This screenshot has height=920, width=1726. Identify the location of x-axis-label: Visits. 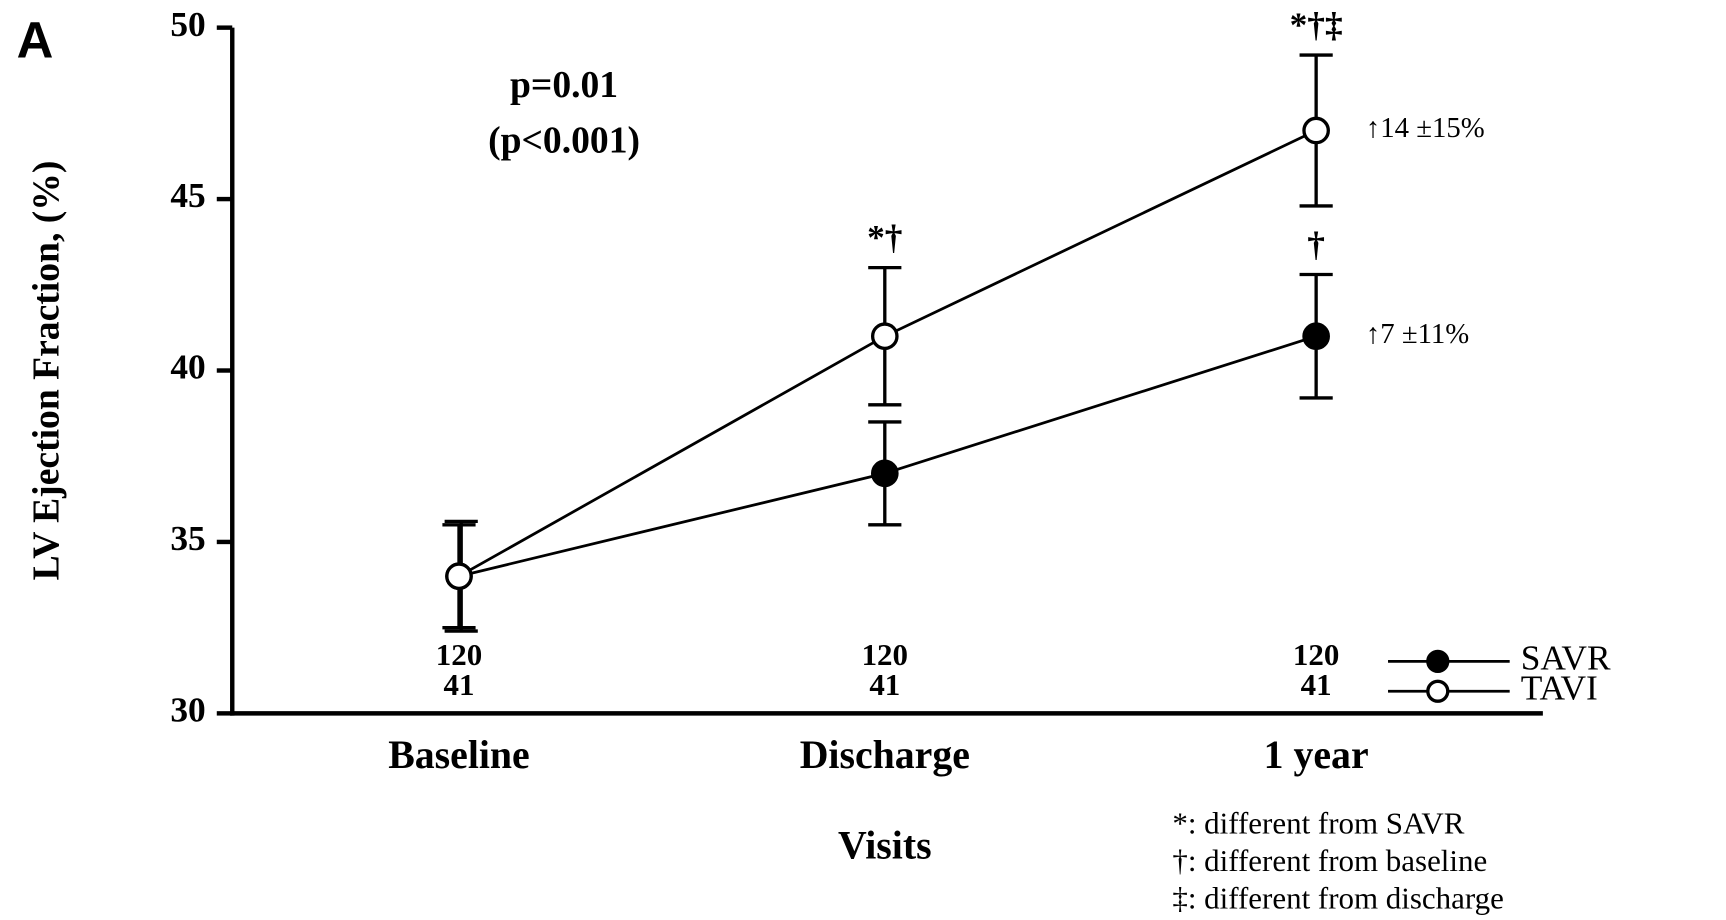
(885, 846).